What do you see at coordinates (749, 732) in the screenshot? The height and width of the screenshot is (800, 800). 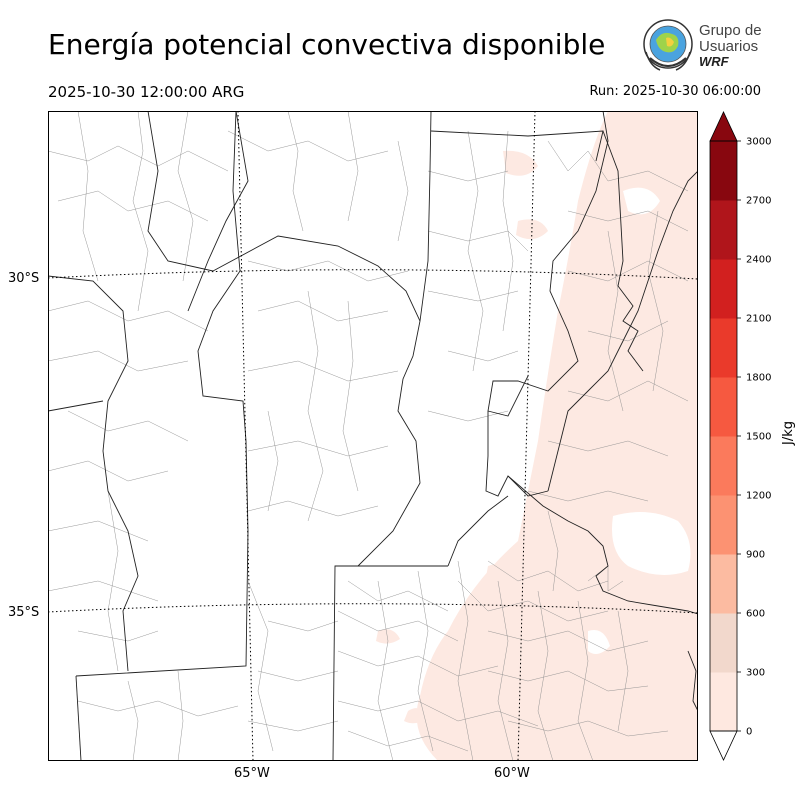 I see `colorbar-tick-label: 0` at bounding box center [749, 732].